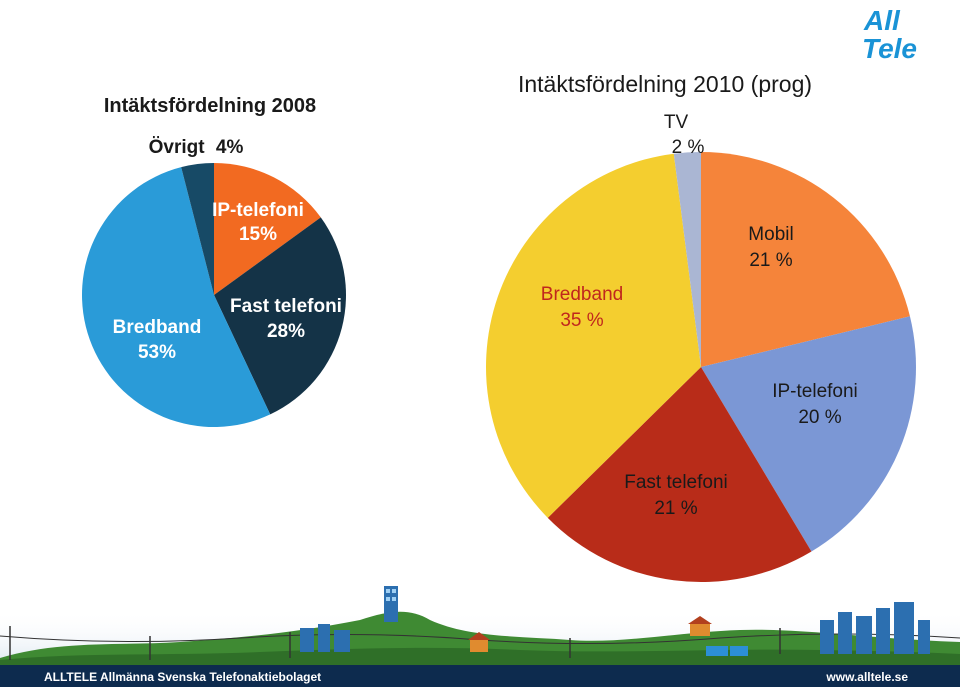  I want to click on pie-slice-ovrigt-2008, so click(197, 229).